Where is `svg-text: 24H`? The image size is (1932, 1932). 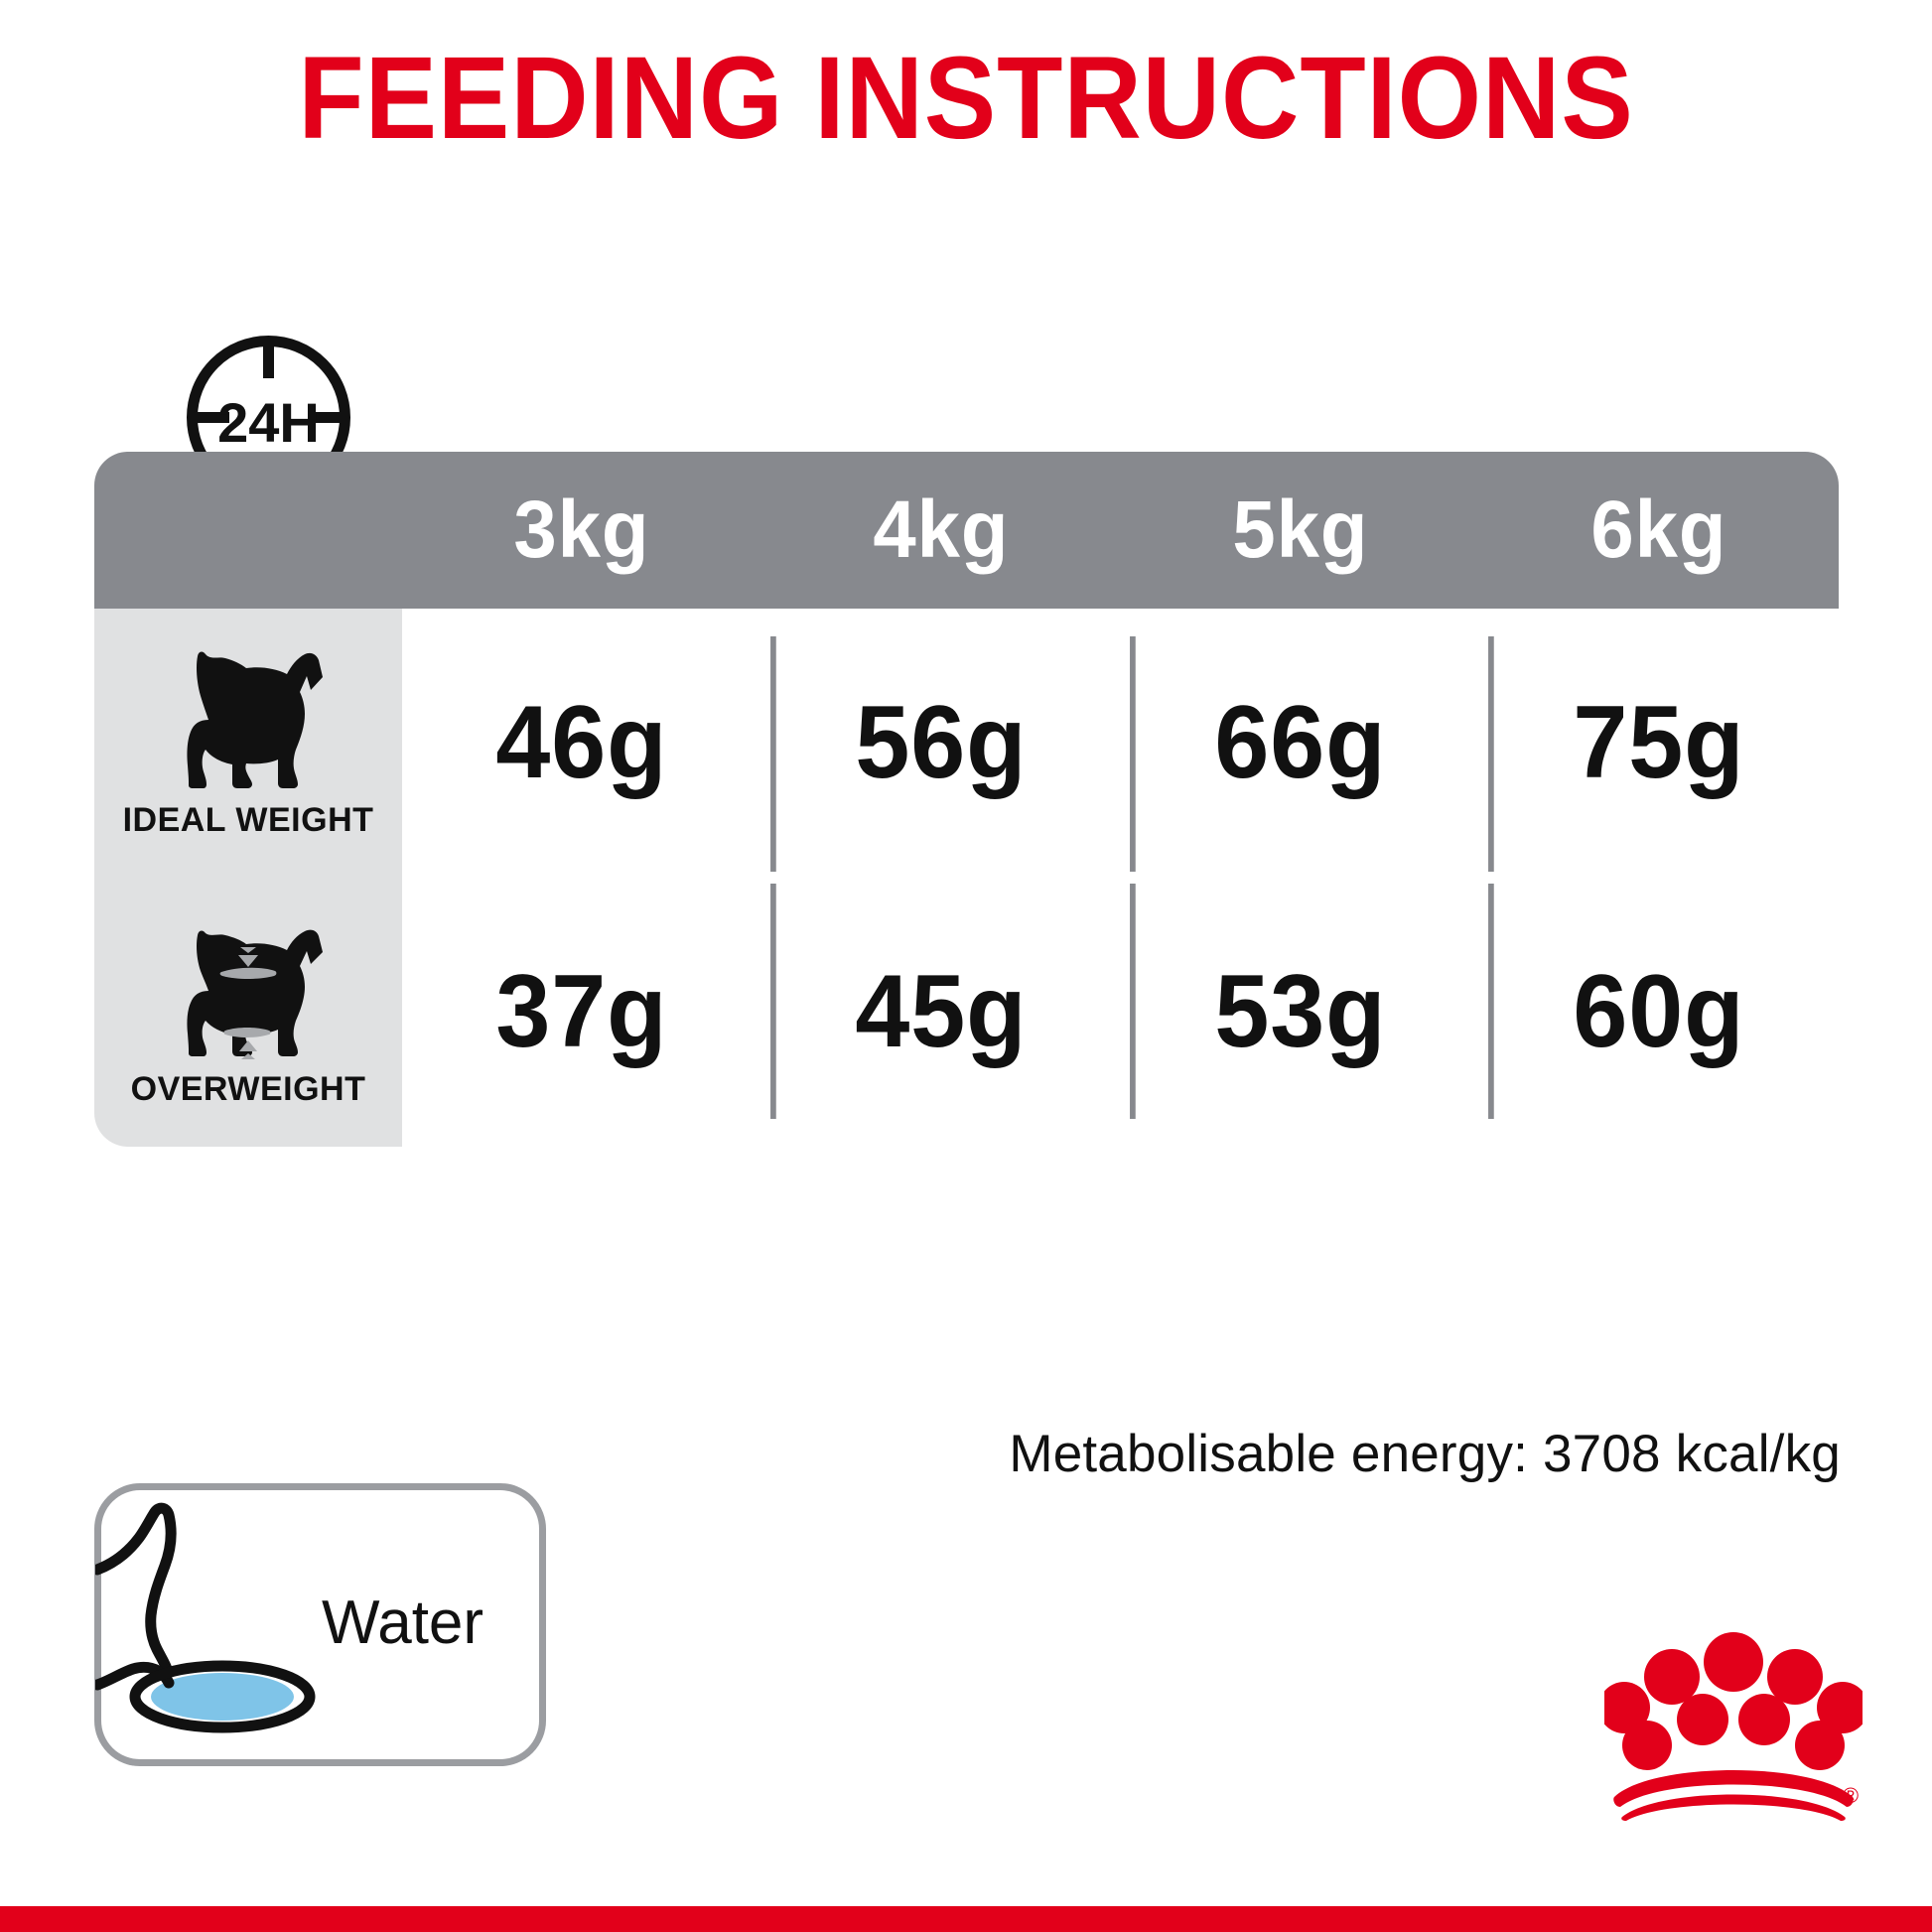
svg-text: 24H is located at coordinates (269, 423).